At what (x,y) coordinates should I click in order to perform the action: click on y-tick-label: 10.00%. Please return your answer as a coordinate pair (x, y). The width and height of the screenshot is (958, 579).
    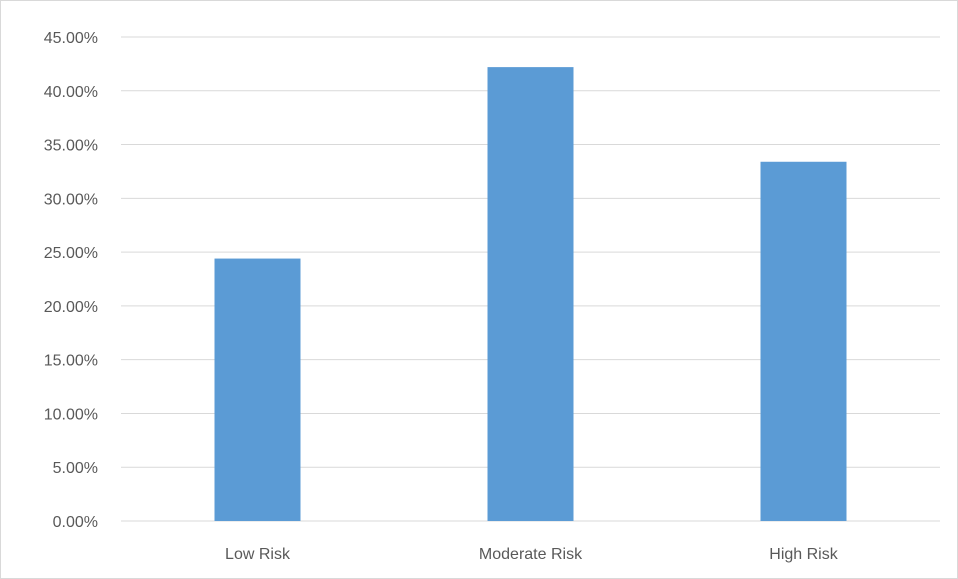
    Looking at the image, I should click on (71, 414).